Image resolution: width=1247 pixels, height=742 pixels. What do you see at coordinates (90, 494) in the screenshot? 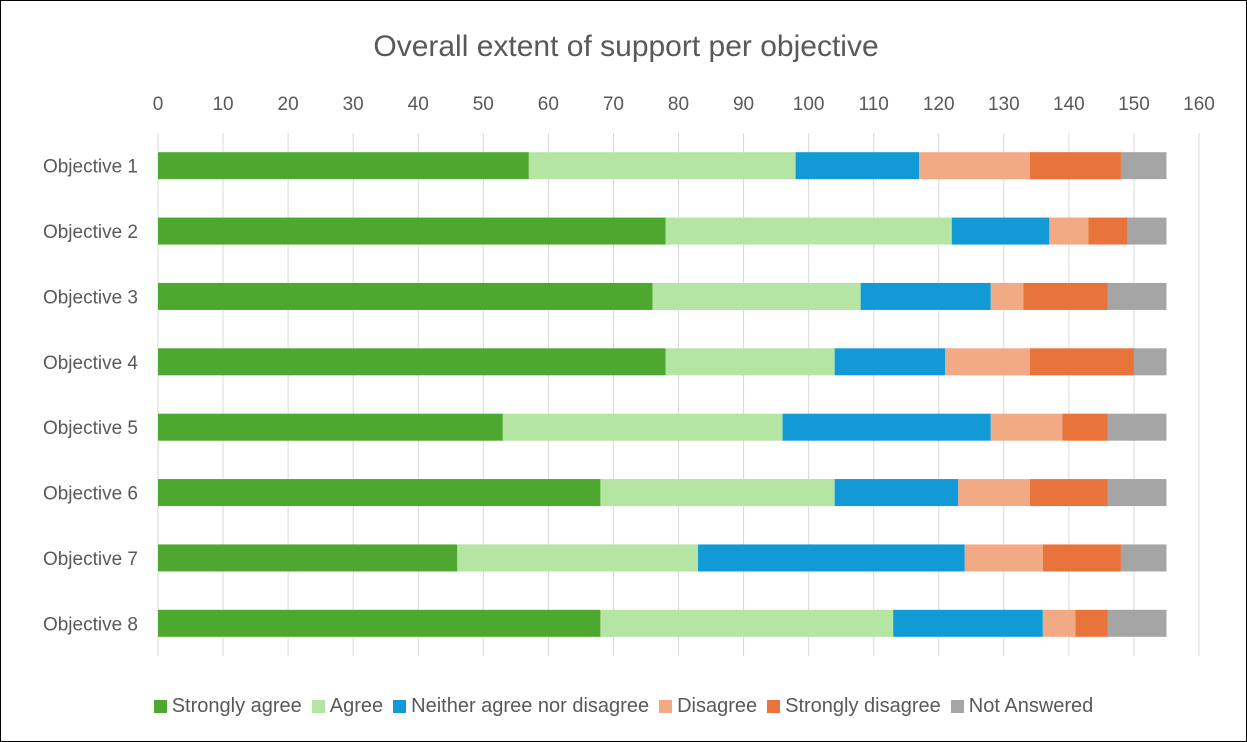
I see `category-label: Objective 6` at bounding box center [90, 494].